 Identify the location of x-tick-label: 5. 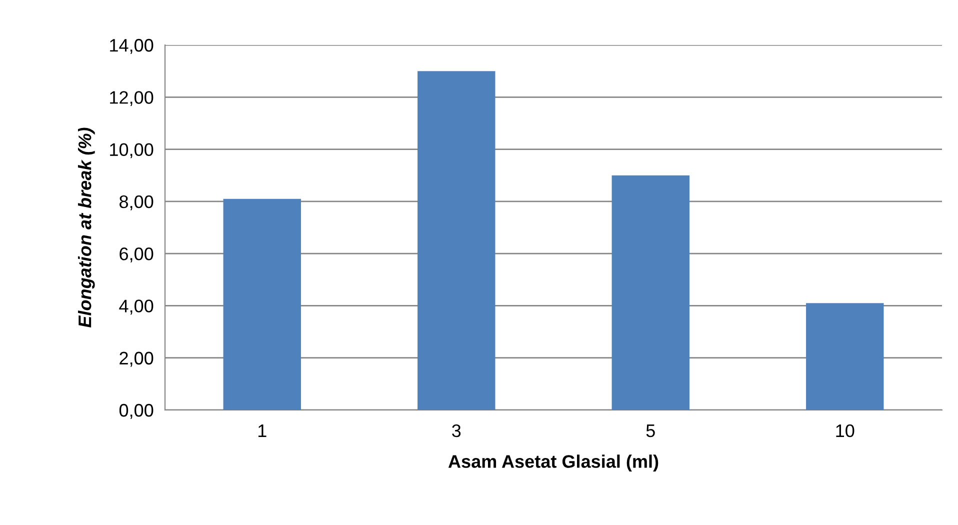
(650, 431).